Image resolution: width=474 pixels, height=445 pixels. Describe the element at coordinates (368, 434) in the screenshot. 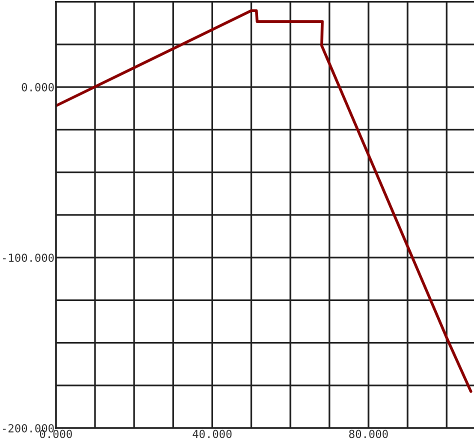

I see `x-tick-label: 80.000` at that location.